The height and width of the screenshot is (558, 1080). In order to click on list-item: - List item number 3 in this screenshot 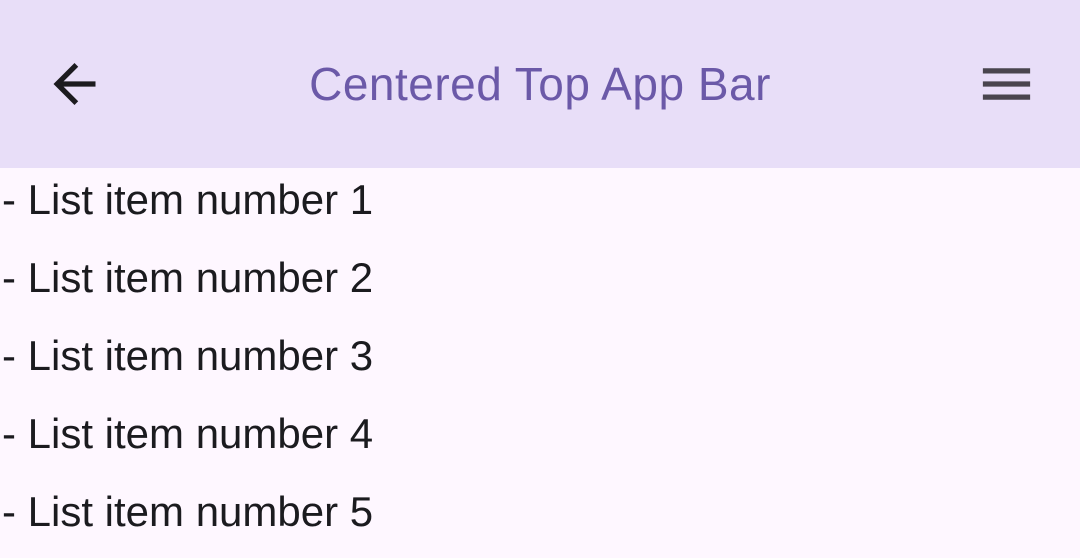, I will do `click(188, 355)`.